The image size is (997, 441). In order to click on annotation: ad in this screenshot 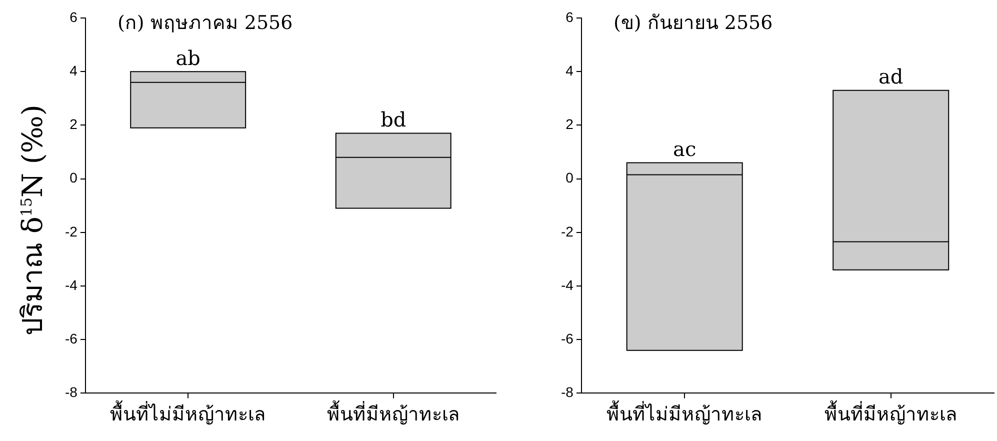, I will do `click(891, 76)`.